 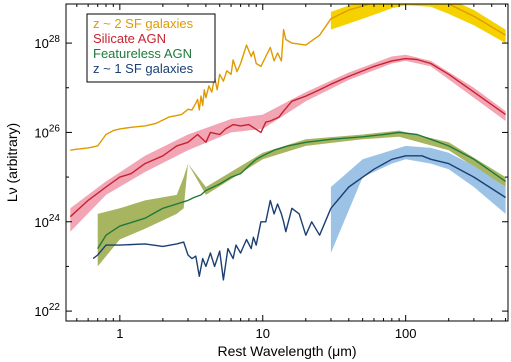 I want to click on band-z-2-sf-galaxies, so click(x=418, y=24).